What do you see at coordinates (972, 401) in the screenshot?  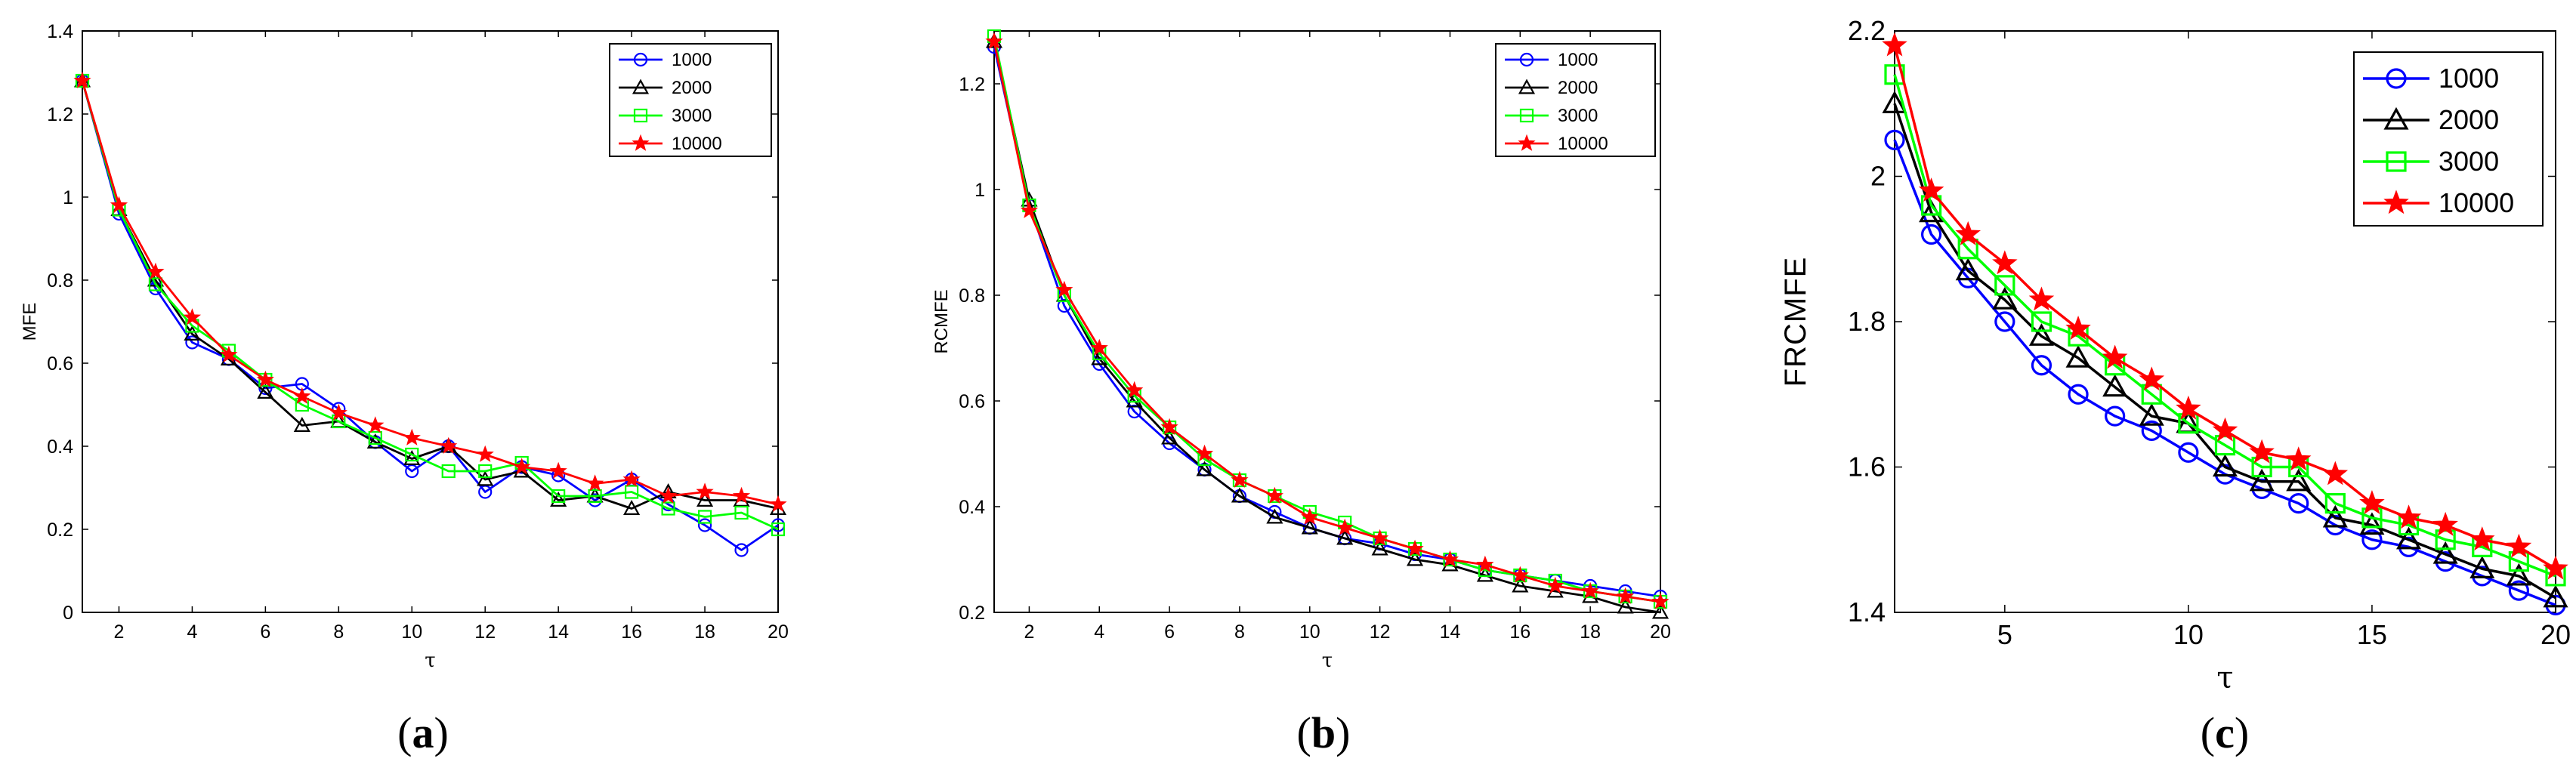 I see `y-tick-label: 0.6` at bounding box center [972, 401].